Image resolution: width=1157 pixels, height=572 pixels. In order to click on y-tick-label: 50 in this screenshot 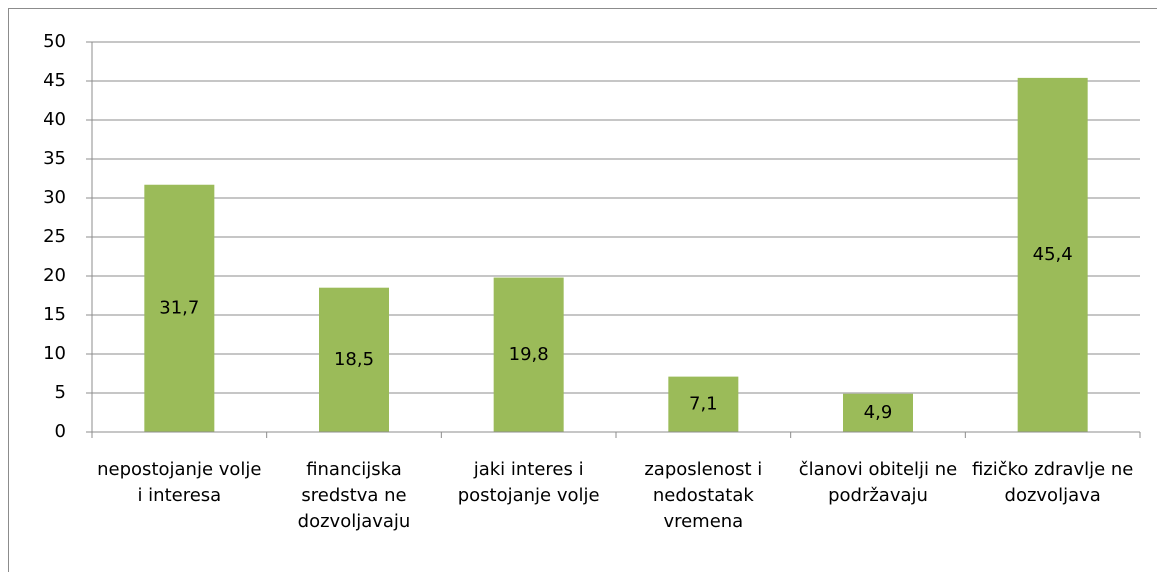, I will do `click(54, 41)`.